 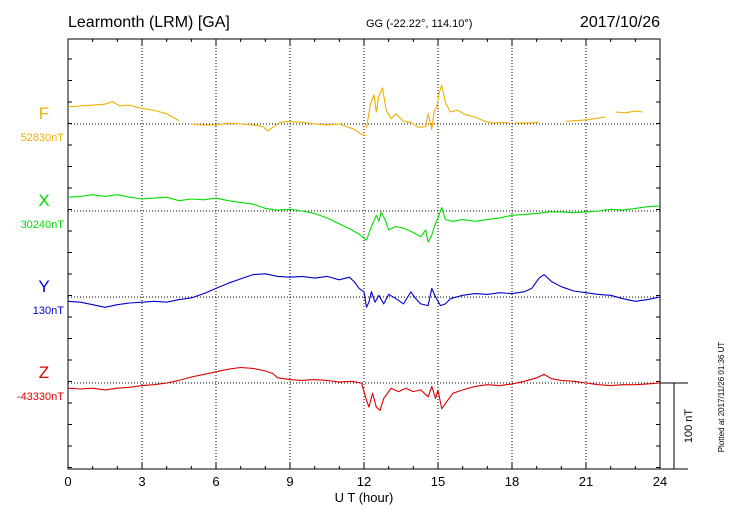 I want to click on component-z-baseline: -43330nT, so click(x=40, y=397).